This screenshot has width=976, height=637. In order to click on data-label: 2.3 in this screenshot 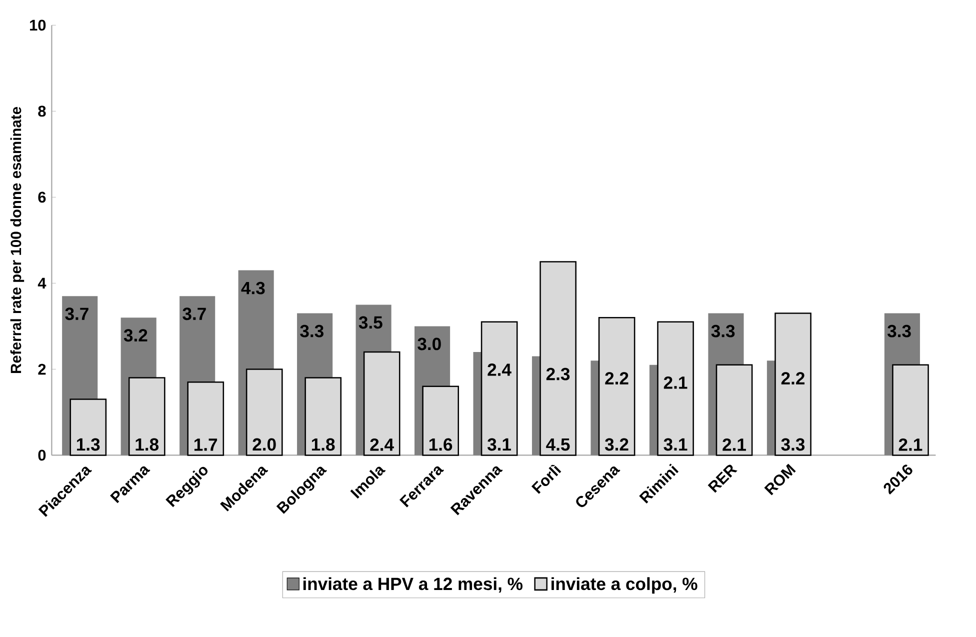, I will do `click(558, 374)`.